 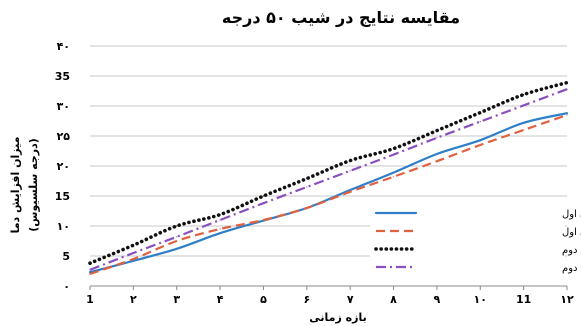 What do you see at coordinates (523, 299) in the screenshot?
I see `x-tick-label: 11` at bounding box center [523, 299].